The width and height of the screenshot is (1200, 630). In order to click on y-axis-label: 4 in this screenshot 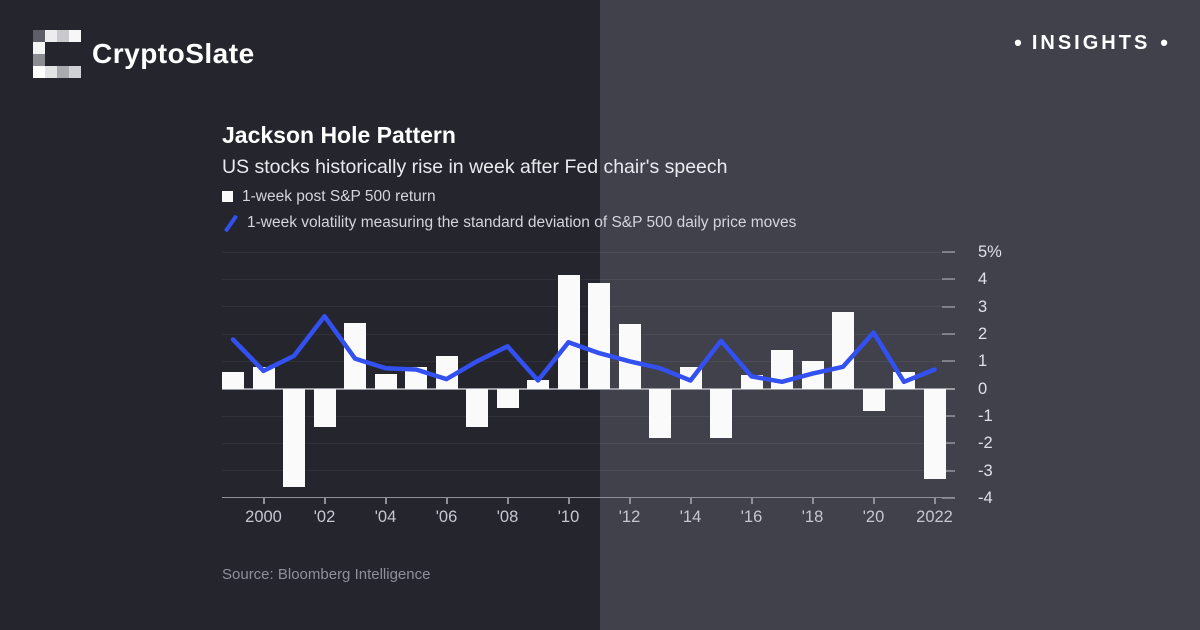, I will do `click(983, 279)`.